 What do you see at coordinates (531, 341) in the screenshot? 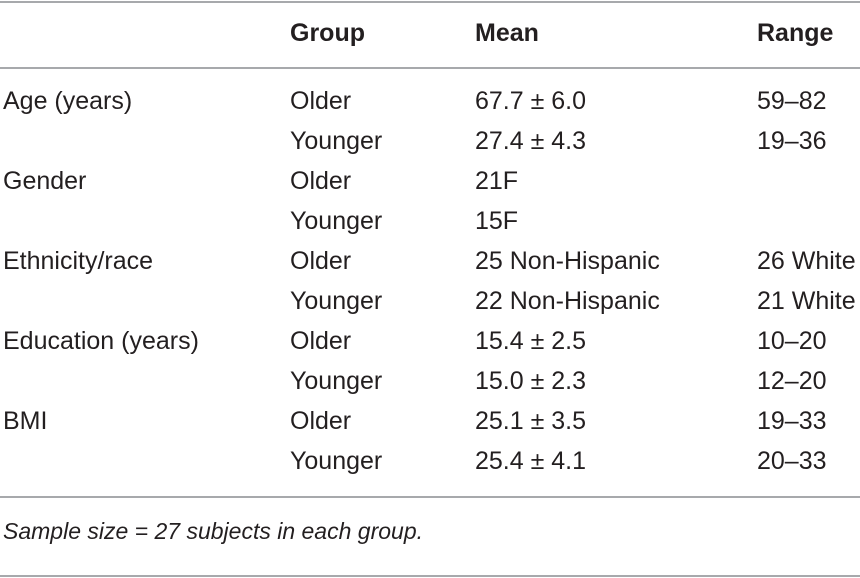
I see `row-mean: 15.4 ± 2.5` at bounding box center [531, 341].